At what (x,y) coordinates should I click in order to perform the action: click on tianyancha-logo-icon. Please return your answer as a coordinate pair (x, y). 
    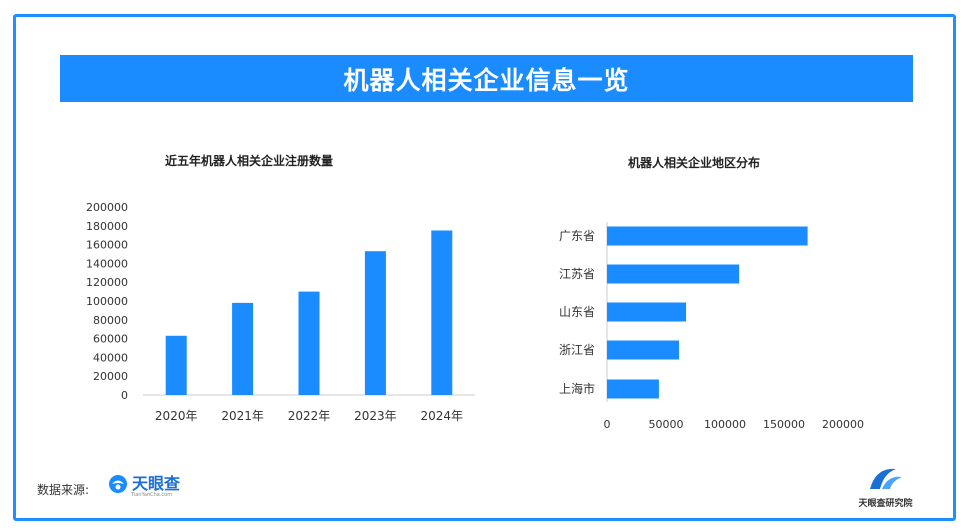
    Looking at the image, I should click on (118, 484).